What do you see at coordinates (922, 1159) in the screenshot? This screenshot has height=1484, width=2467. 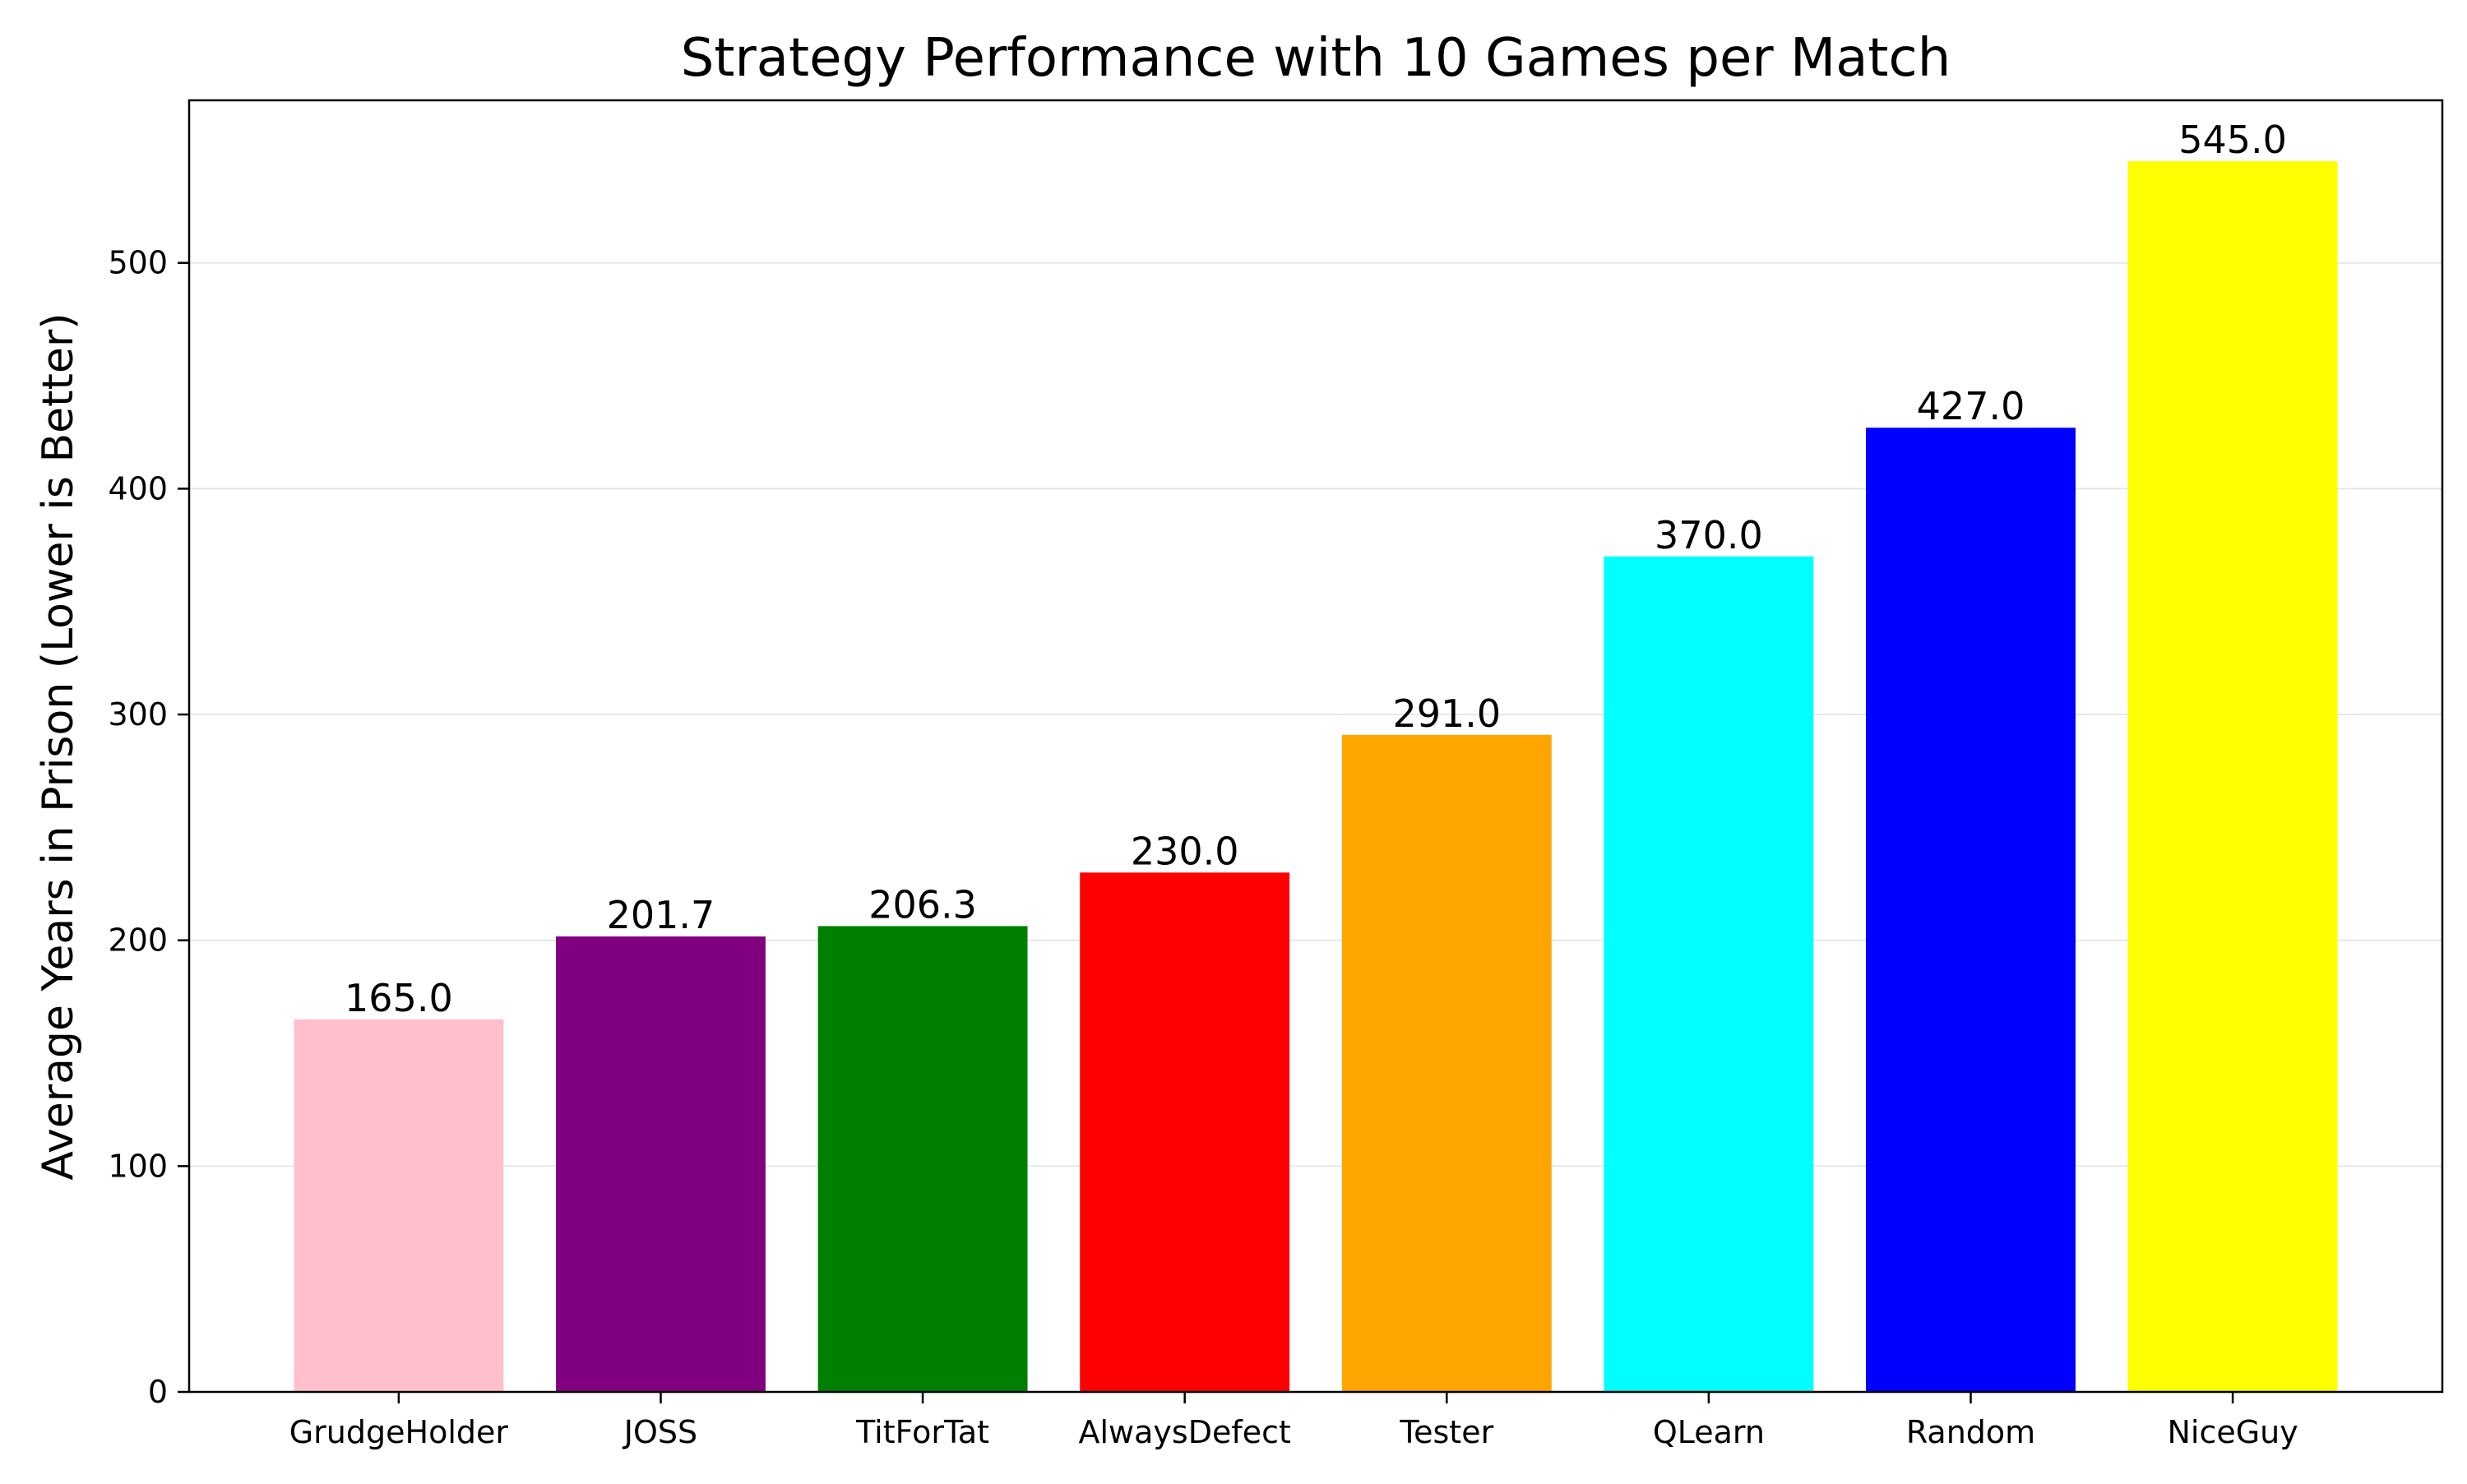 I see `bar-titfortat` at bounding box center [922, 1159].